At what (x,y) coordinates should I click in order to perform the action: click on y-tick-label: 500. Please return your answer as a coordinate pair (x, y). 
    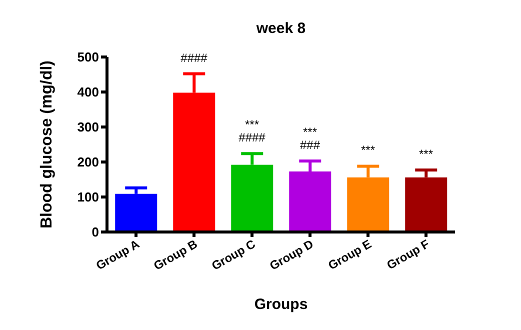
    Looking at the image, I should click on (88, 57).